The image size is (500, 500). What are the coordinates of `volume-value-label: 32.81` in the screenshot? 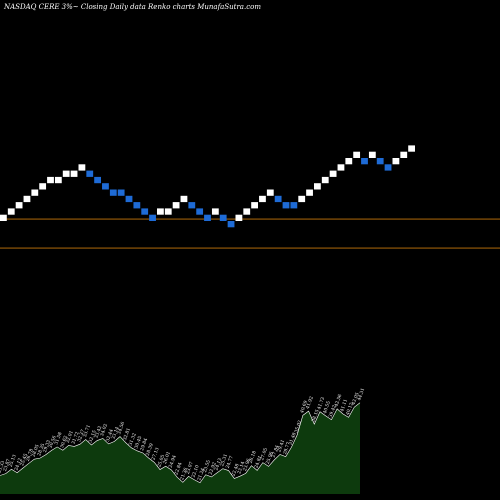 It's located at (127, 434).